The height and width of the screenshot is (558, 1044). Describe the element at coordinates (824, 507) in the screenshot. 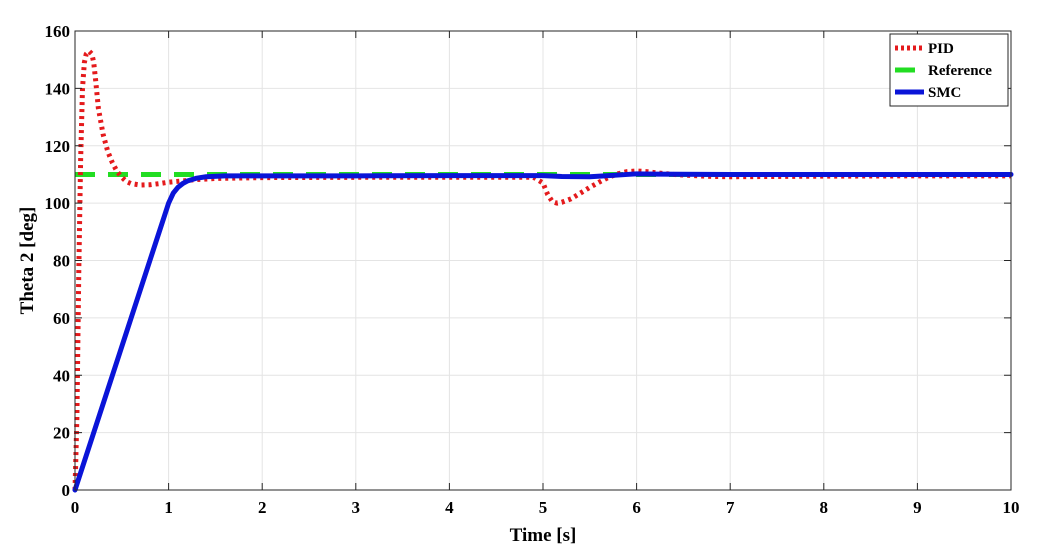

I see `x-tick-label: 8` at that location.